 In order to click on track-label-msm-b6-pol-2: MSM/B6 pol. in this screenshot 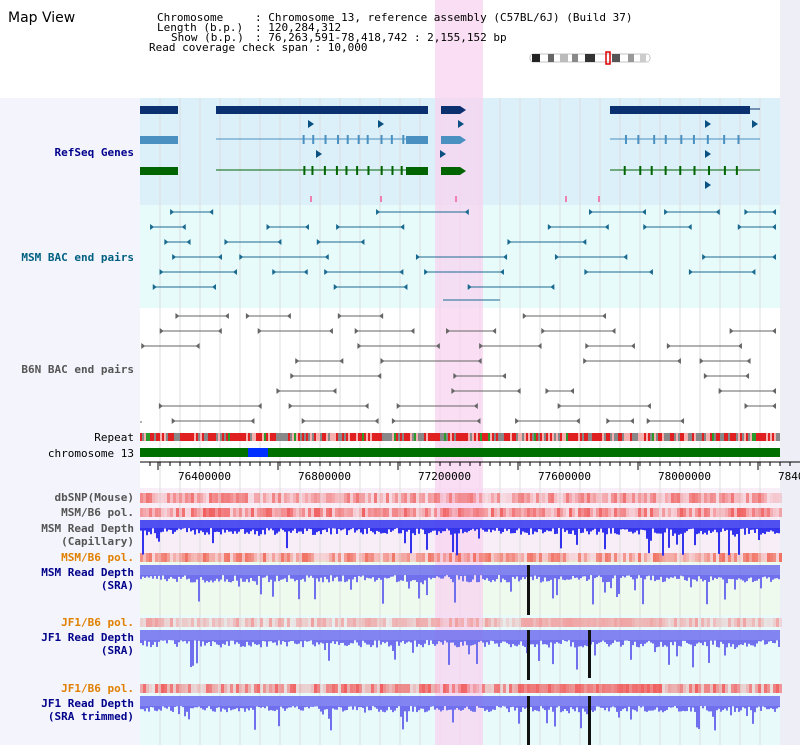, I will do `click(97, 557)`.